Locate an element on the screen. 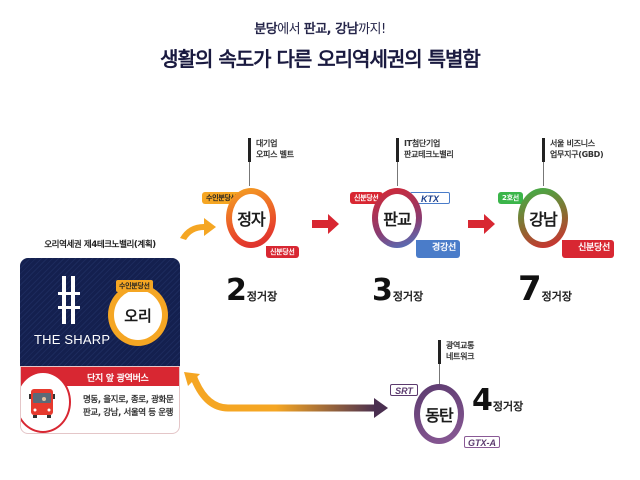 This screenshot has height=480, width=640. stops-dongtan: 4 정거장 is located at coordinates (497, 401).